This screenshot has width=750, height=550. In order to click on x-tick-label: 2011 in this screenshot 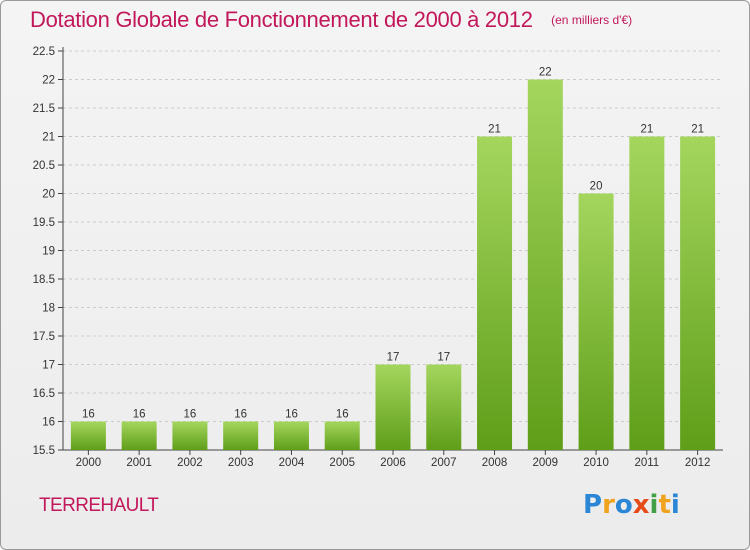, I will do `click(646, 463)`.